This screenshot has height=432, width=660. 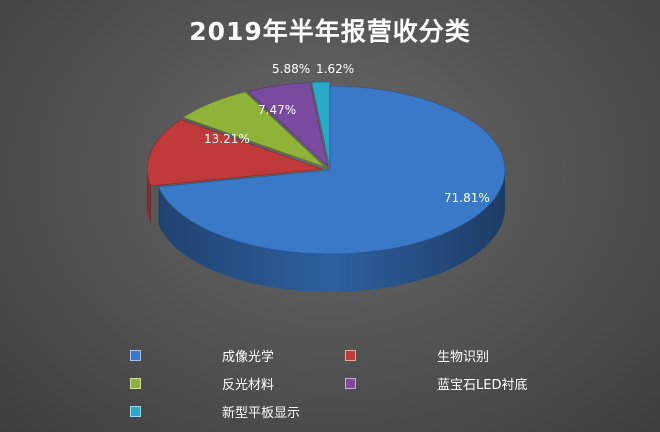 What do you see at coordinates (482, 385) in the screenshot?
I see `legend-label: 蓝宝石LED衬底` at bounding box center [482, 385].